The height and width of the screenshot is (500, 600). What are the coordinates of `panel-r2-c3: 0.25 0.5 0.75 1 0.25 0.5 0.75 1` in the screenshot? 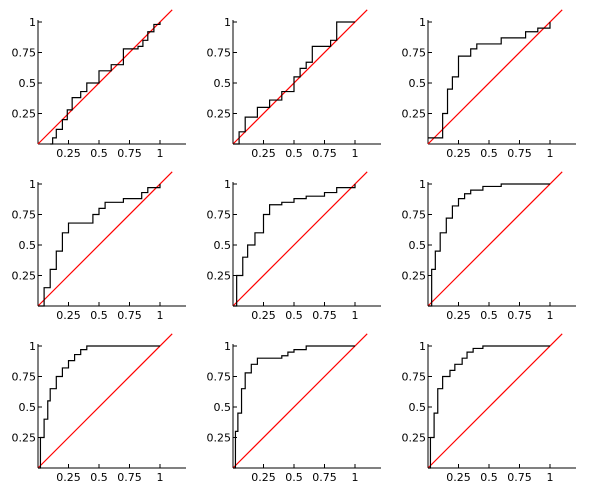 It's located at (489, 246).